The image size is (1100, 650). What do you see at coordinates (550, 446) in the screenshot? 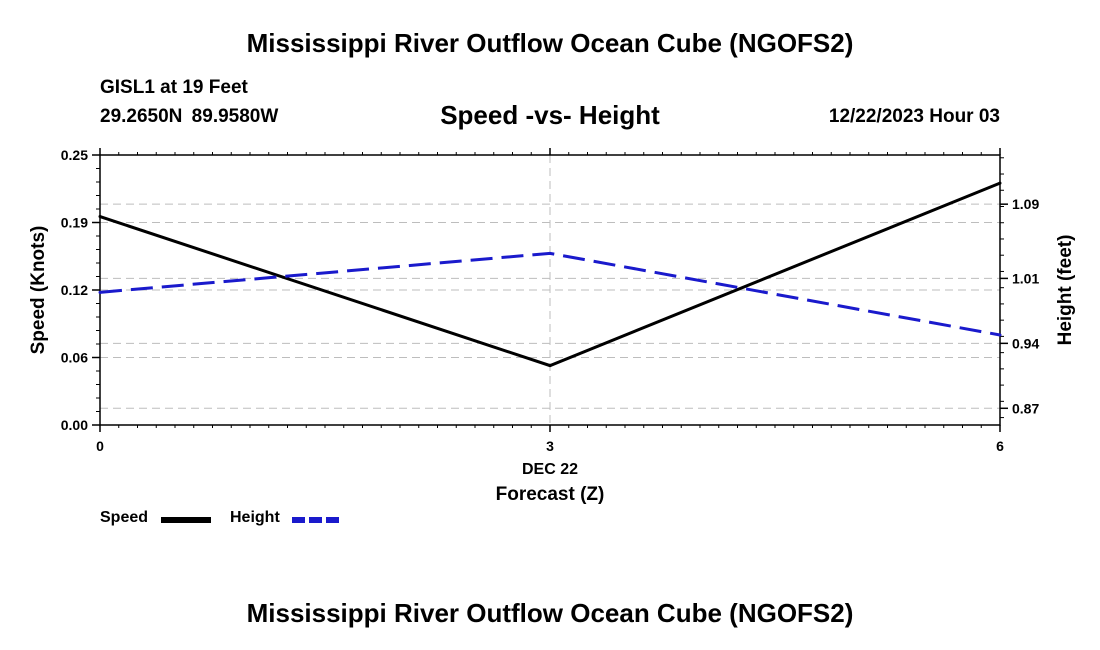
I see `x-tick-label: 3` at bounding box center [550, 446].